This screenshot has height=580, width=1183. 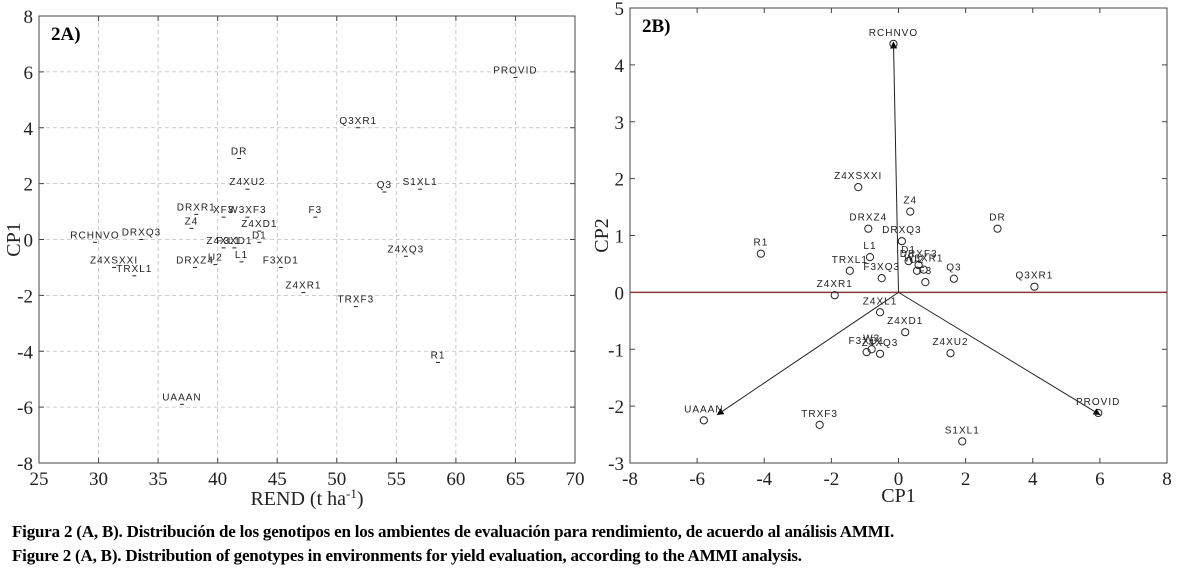 I want to click on x-tick-label: 35, so click(x=158, y=479).